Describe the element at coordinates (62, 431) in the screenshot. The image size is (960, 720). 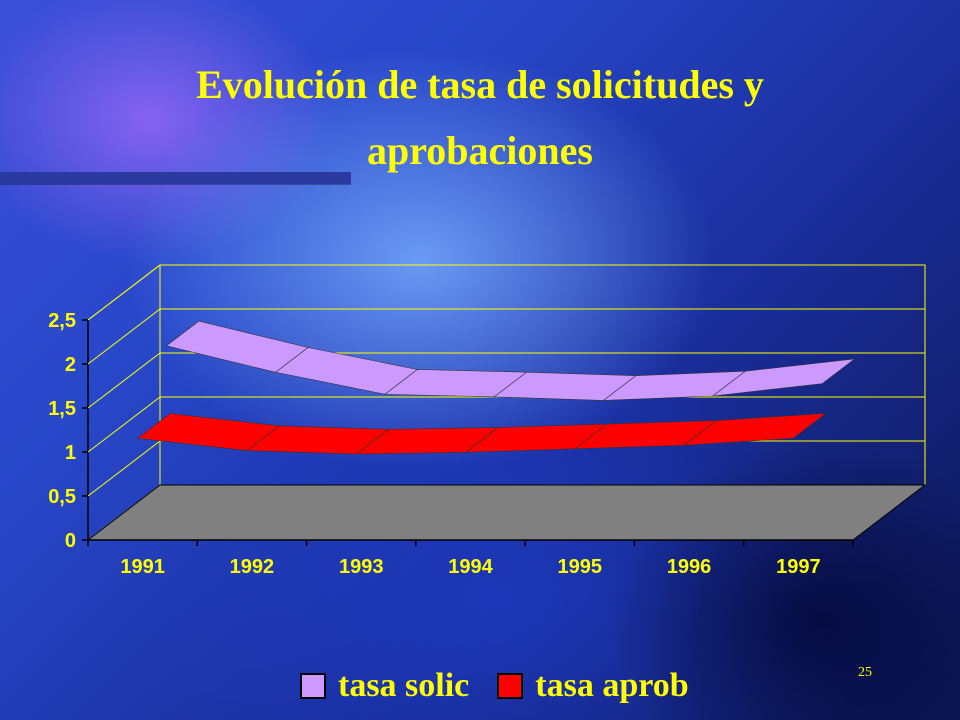
I see `y-axis-ticks: 0 0,5 1 1,5 2 2,5` at that location.